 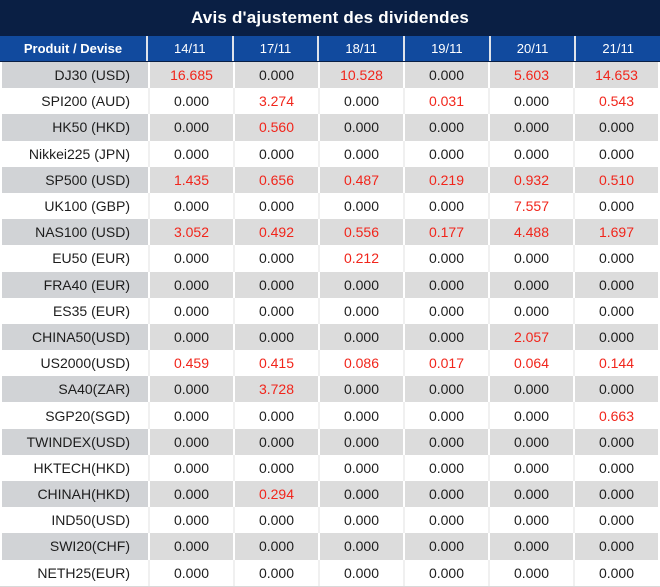 I want to click on product-label: ES35 (EUR), so click(x=75, y=310).